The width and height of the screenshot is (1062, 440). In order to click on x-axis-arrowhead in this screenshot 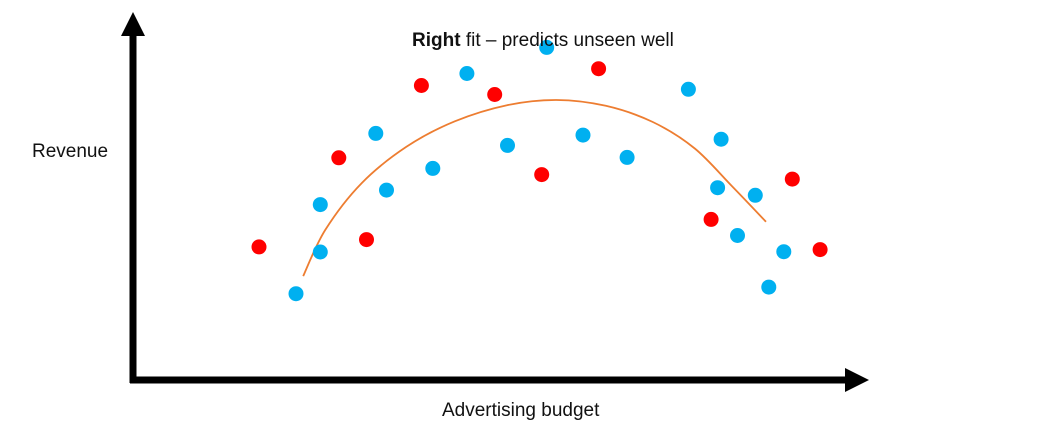, I will do `click(857, 380)`.